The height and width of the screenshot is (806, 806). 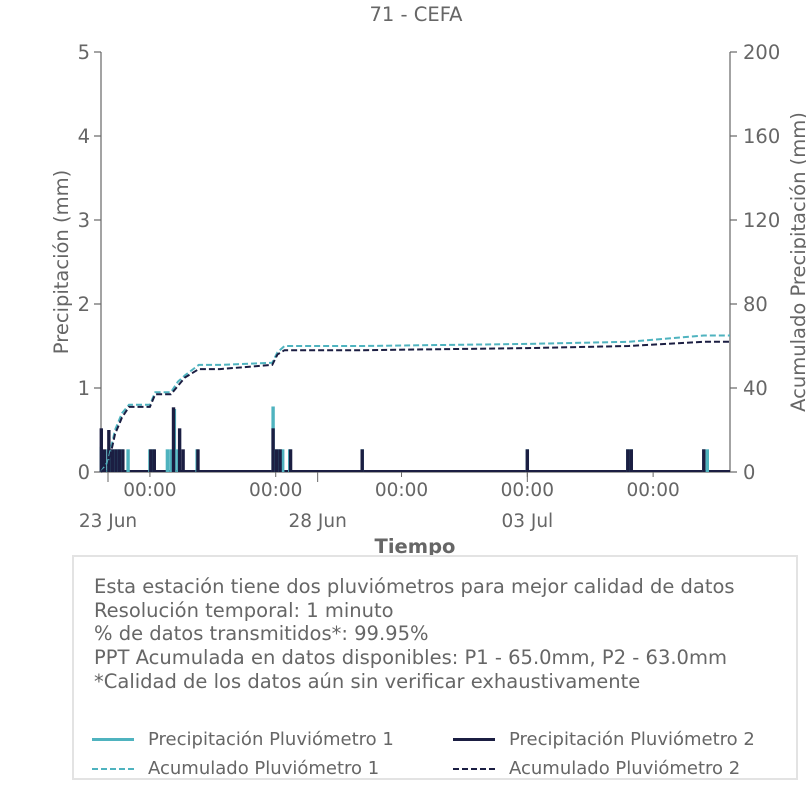 What do you see at coordinates (749, 472) in the screenshot?
I see `y-right-tick-label: 0` at bounding box center [749, 472].